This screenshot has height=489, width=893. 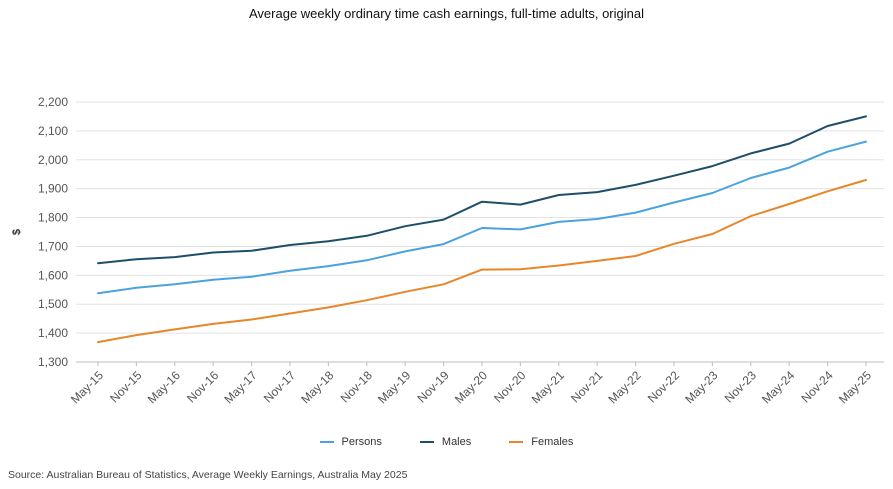 What do you see at coordinates (456, 442) in the screenshot?
I see `legend-label-males: Males` at bounding box center [456, 442].